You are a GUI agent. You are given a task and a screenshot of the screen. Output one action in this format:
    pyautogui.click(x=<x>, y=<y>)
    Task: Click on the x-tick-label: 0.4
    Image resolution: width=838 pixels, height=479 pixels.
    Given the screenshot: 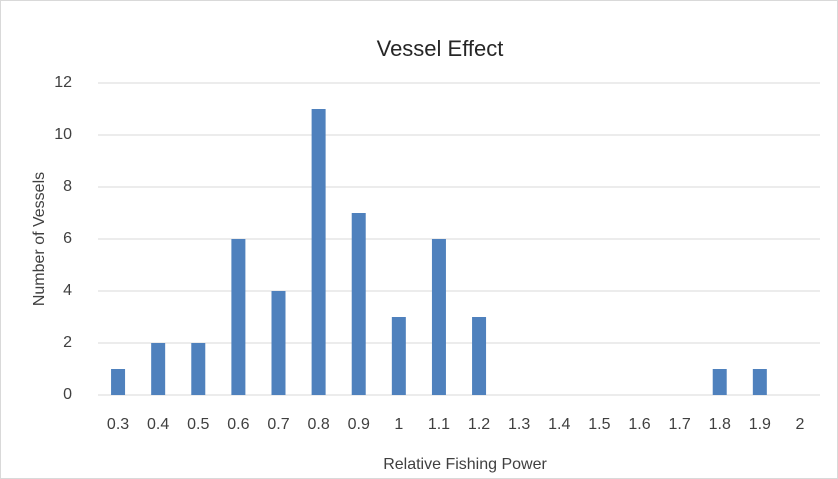 What is the action you would take?
    pyautogui.click(x=158, y=424)
    